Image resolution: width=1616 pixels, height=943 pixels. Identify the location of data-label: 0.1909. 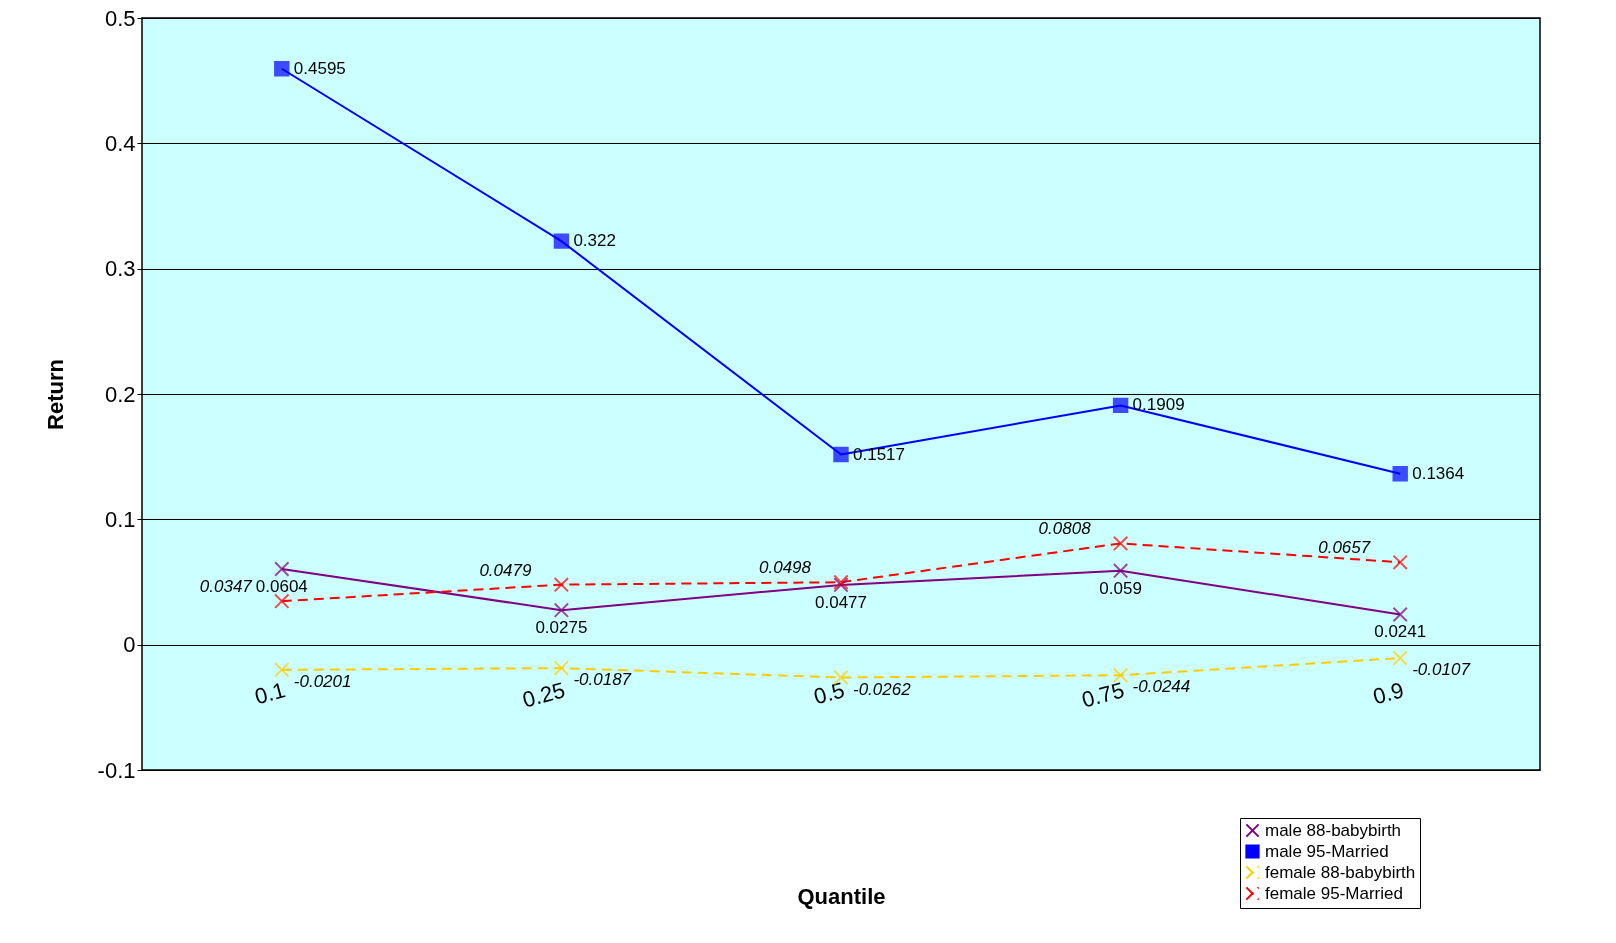
(1158, 405).